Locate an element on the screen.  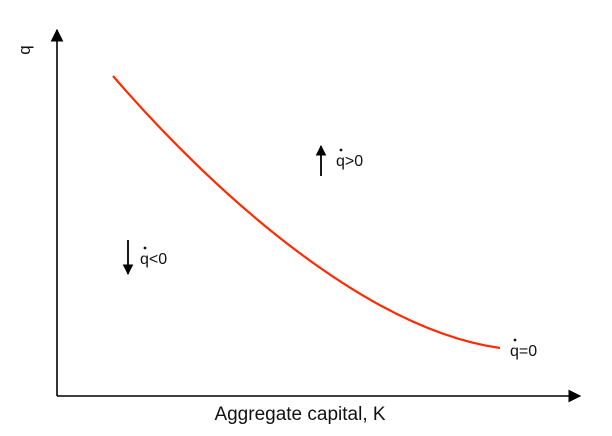
x-axis-label: Aggregate capital, K is located at coordinates (299, 414).